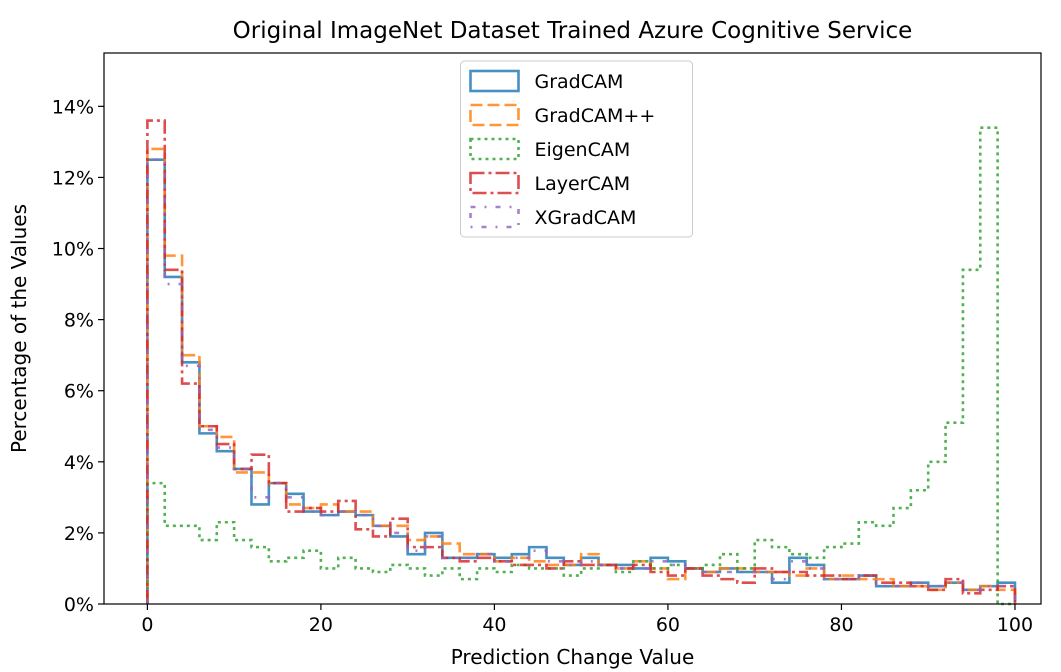 Image resolution: width=1061 pixels, height=672 pixels. I want to click on legend-label: XGradCAM, so click(586, 218).